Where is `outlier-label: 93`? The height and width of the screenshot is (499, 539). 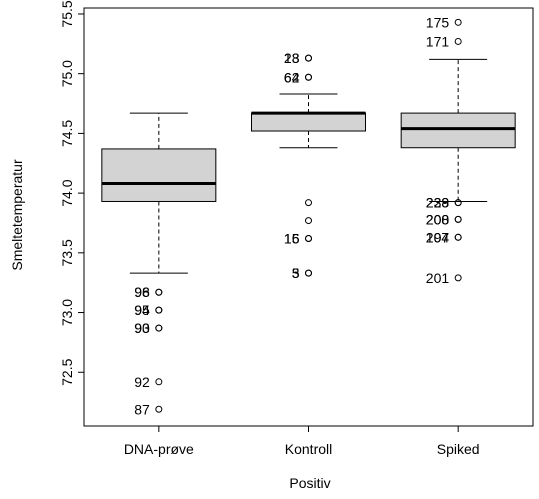 outlier-label: 93 is located at coordinates (142, 328).